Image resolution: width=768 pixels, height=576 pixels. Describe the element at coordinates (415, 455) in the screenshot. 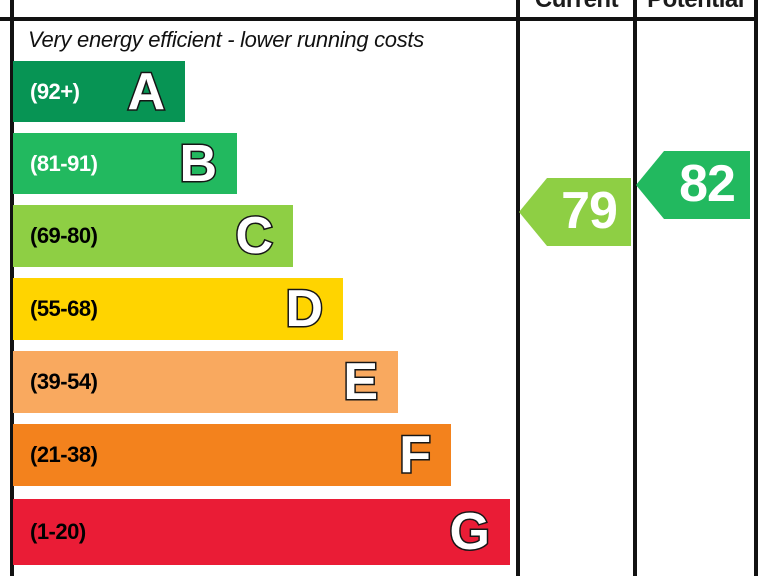

I see `band-letter: F` at that location.